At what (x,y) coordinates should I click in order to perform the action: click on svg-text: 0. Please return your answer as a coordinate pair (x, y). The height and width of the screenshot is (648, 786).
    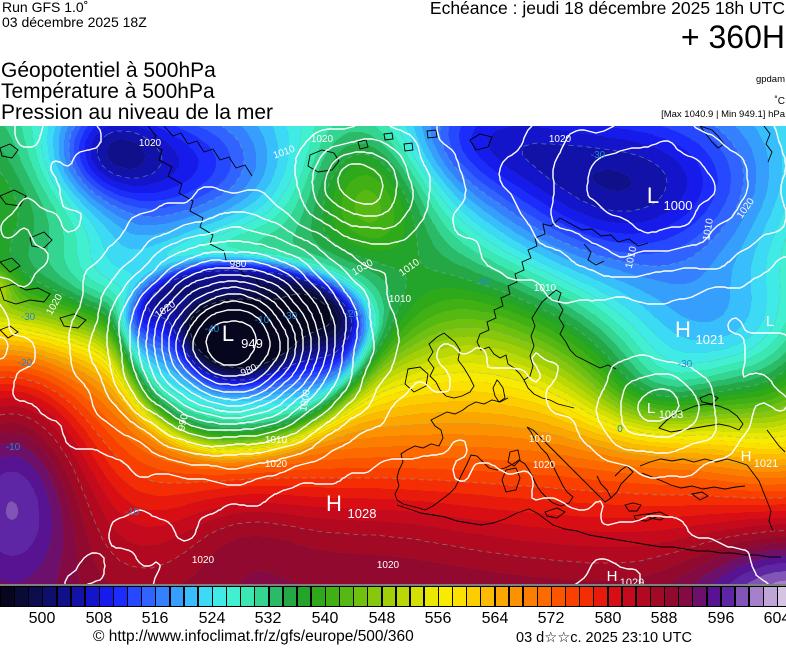
    Looking at the image, I should click on (620, 429).